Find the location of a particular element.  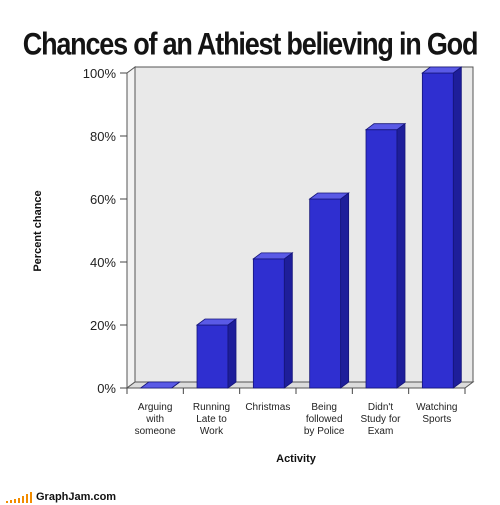

y-axis-title: Percent chance is located at coordinates (38, 230).